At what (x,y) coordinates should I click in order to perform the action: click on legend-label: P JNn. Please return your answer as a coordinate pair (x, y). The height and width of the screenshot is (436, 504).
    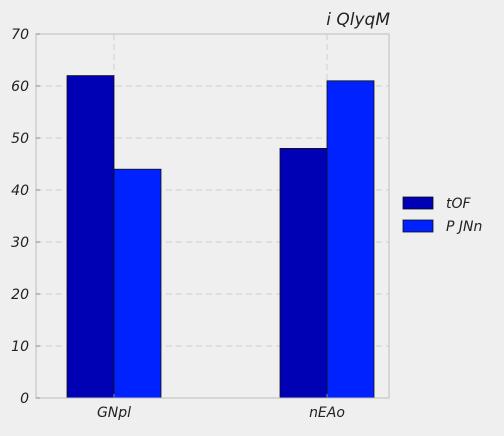
    Looking at the image, I should click on (464, 227).